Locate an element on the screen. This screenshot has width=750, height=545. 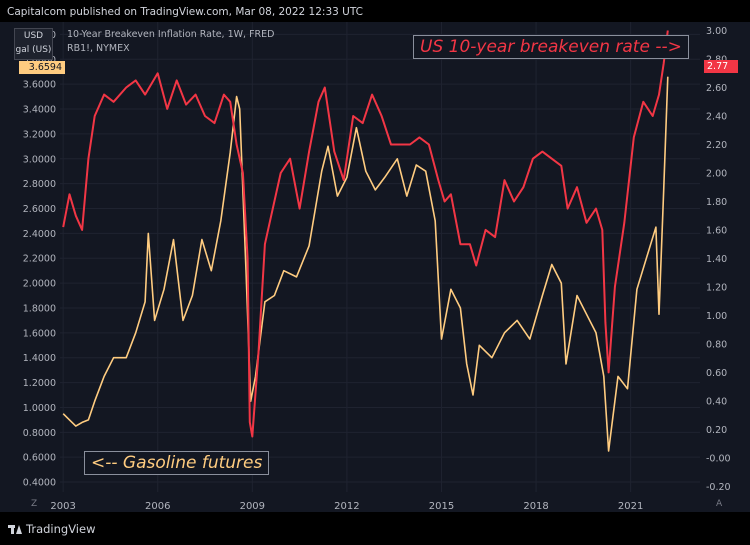
right-axis-tick-label: 0.40 is located at coordinates (716, 401).